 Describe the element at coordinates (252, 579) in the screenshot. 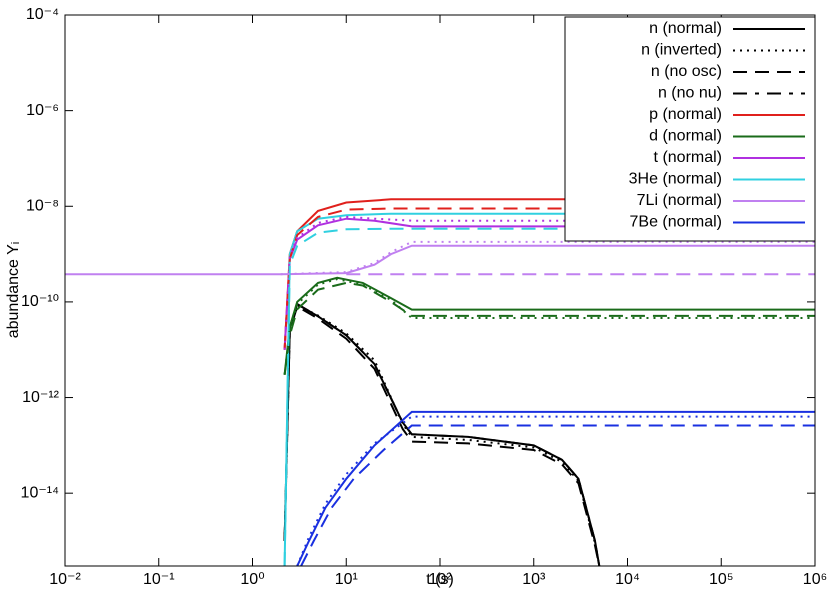

I see `x-tick-label: 10⁰` at that location.